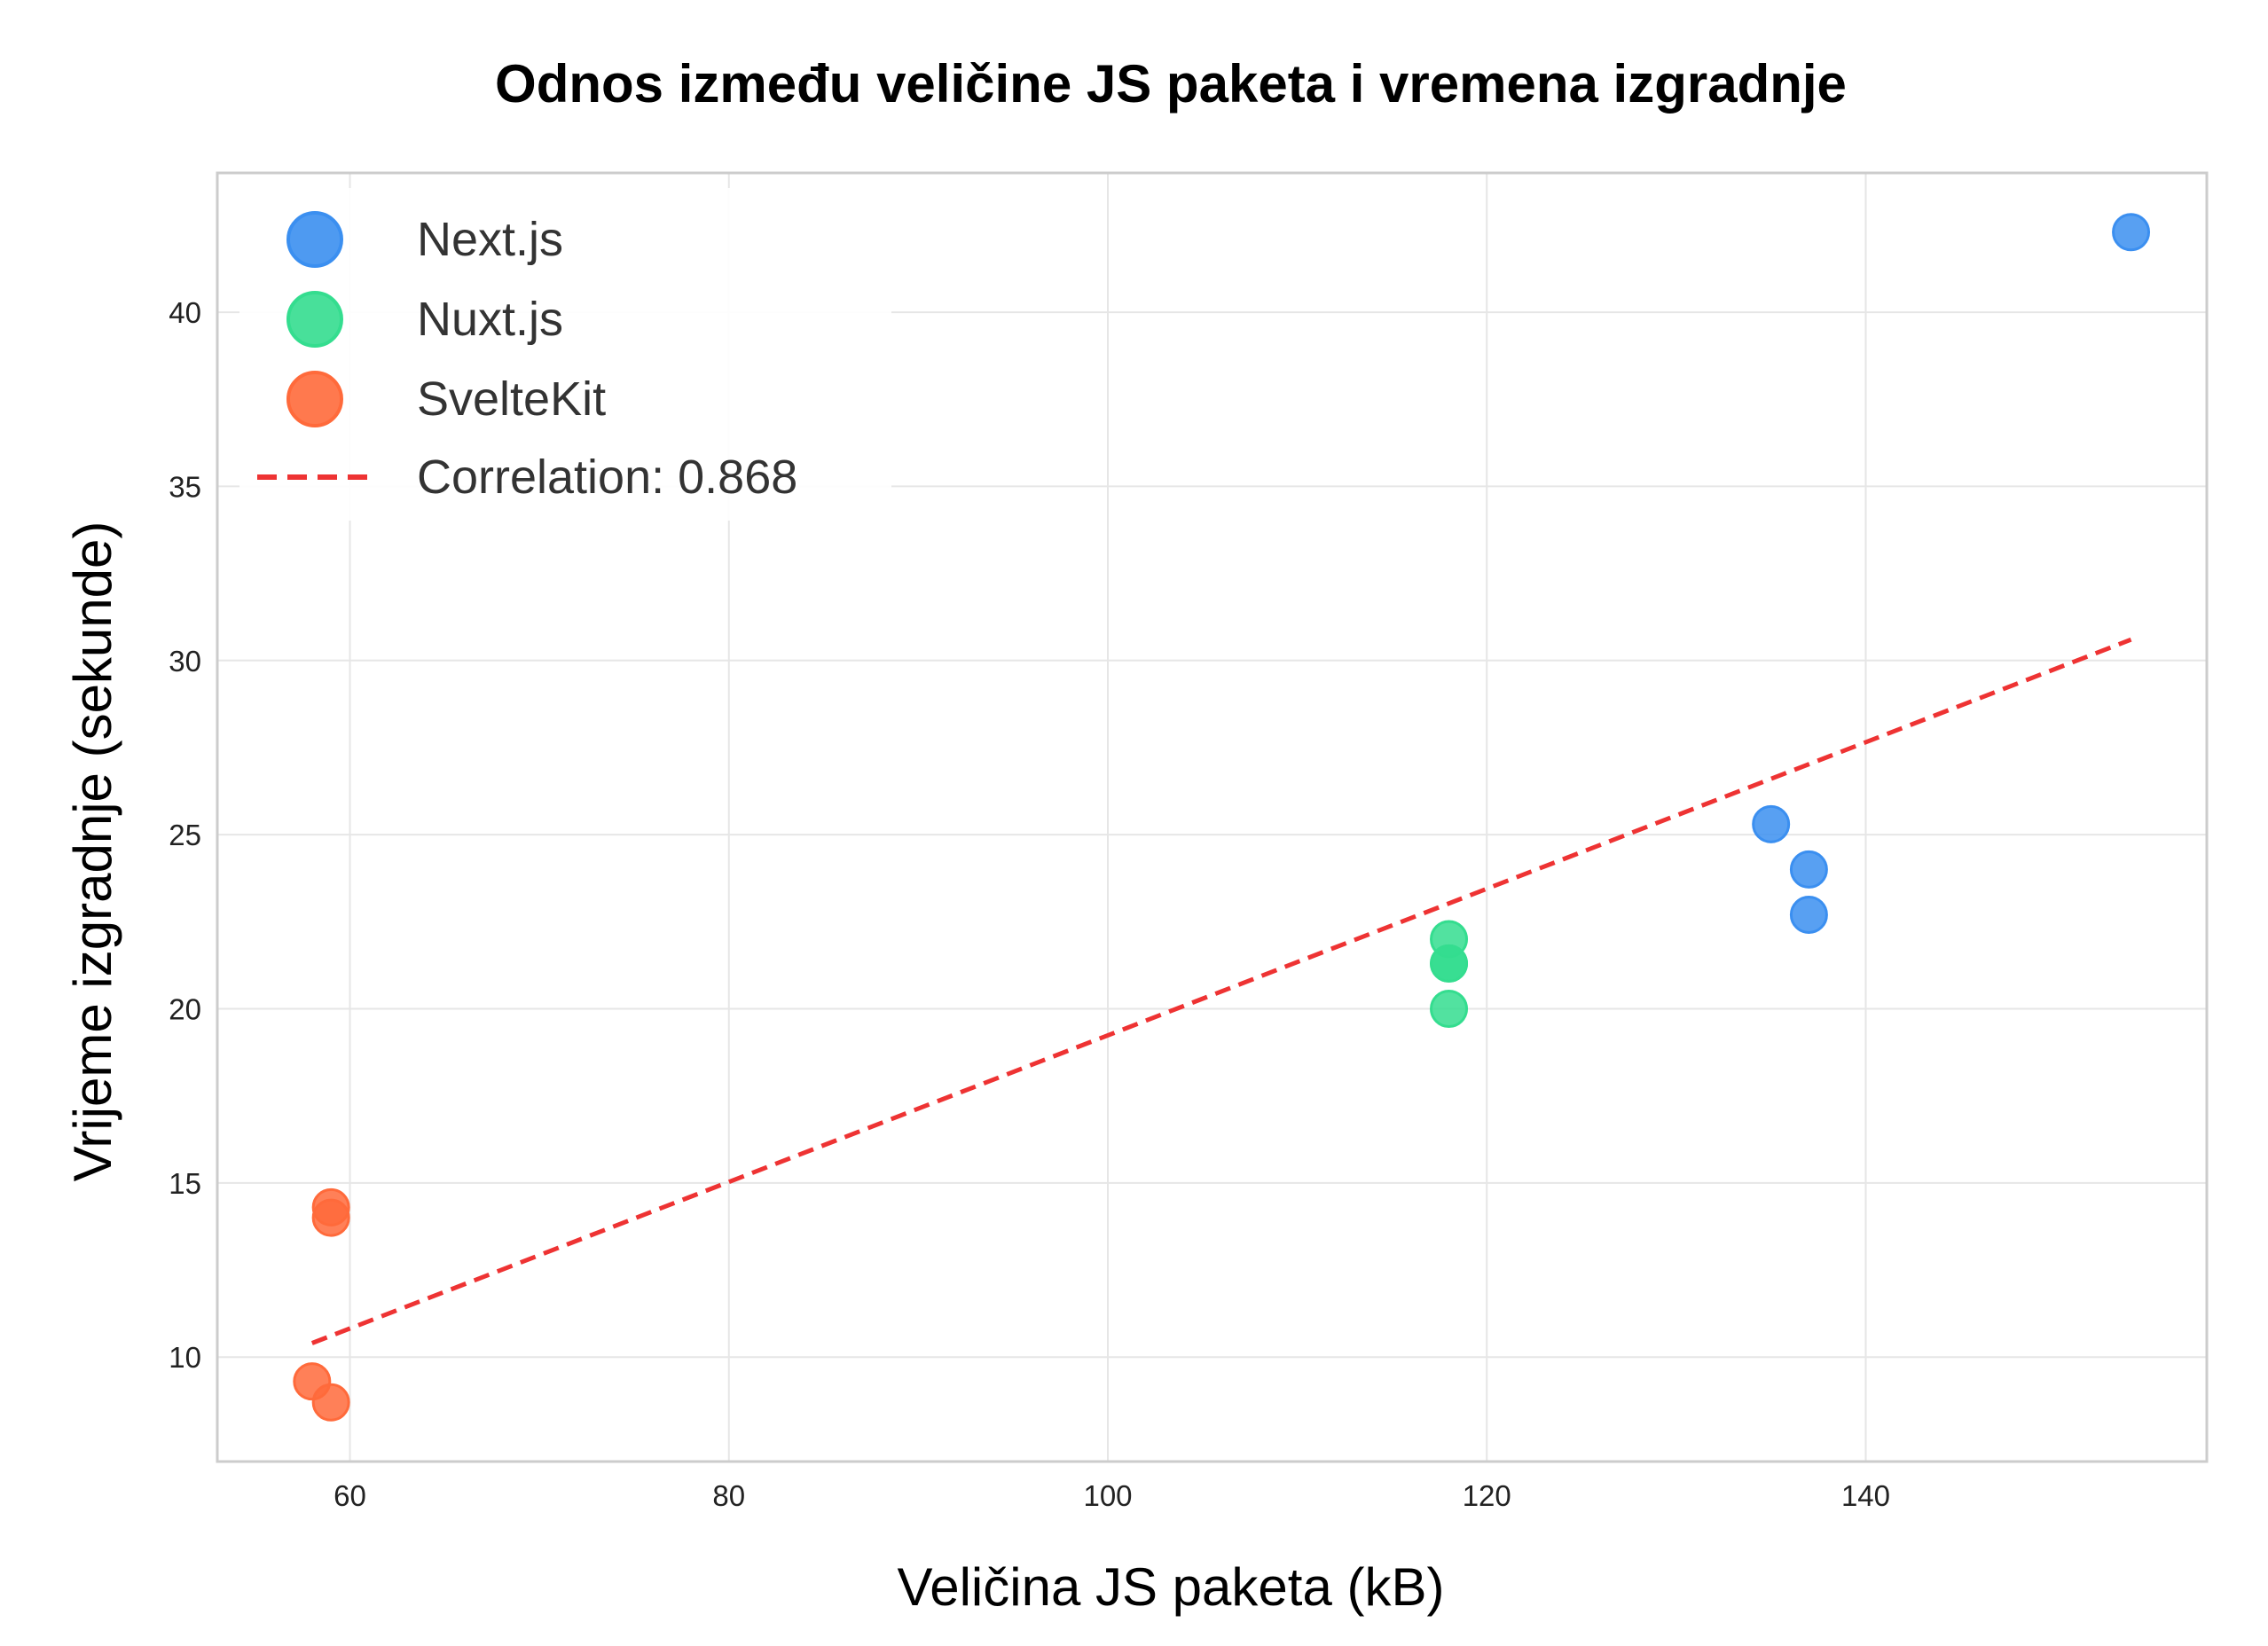 The width and height of the screenshot is (2268, 1646). What do you see at coordinates (185, 1358) in the screenshot?
I see `y-tick-label: 10` at bounding box center [185, 1358].